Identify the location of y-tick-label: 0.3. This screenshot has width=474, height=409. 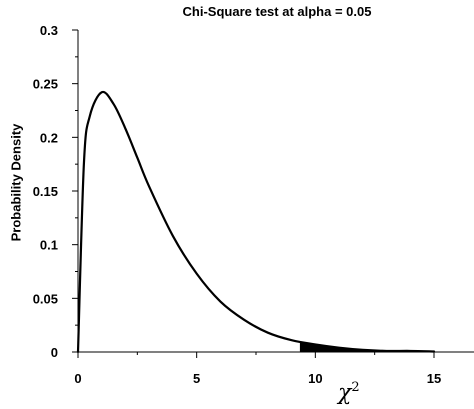
(49, 30).